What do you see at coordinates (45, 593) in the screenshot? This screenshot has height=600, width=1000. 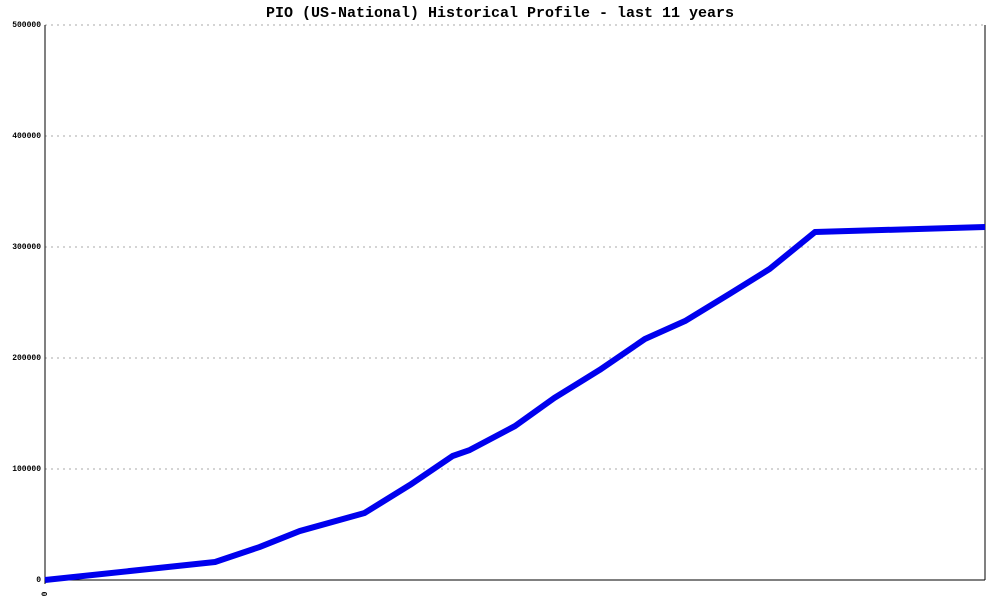 I see `x-tick-label: 0` at bounding box center [45, 593].